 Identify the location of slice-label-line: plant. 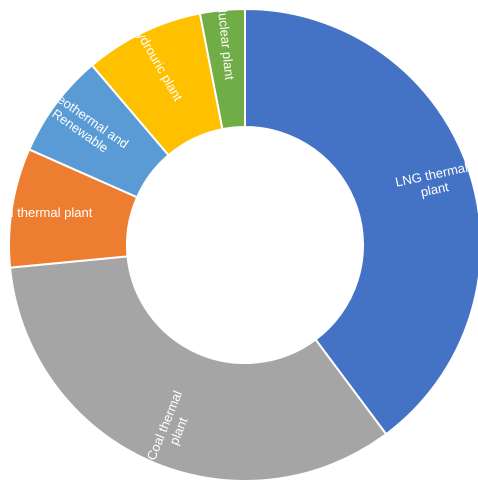
(434, 189).